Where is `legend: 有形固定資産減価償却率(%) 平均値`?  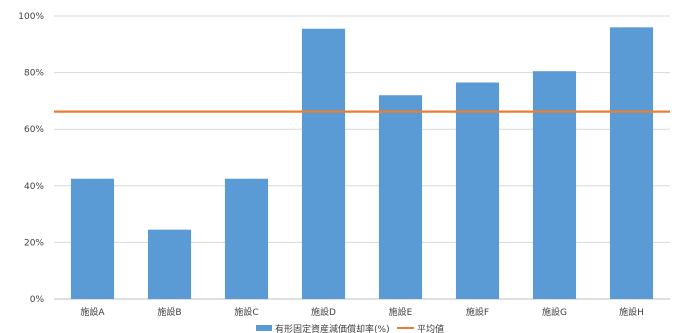 legend: 有形固定資産減価償却率(%) 平均値 is located at coordinates (350, 328).